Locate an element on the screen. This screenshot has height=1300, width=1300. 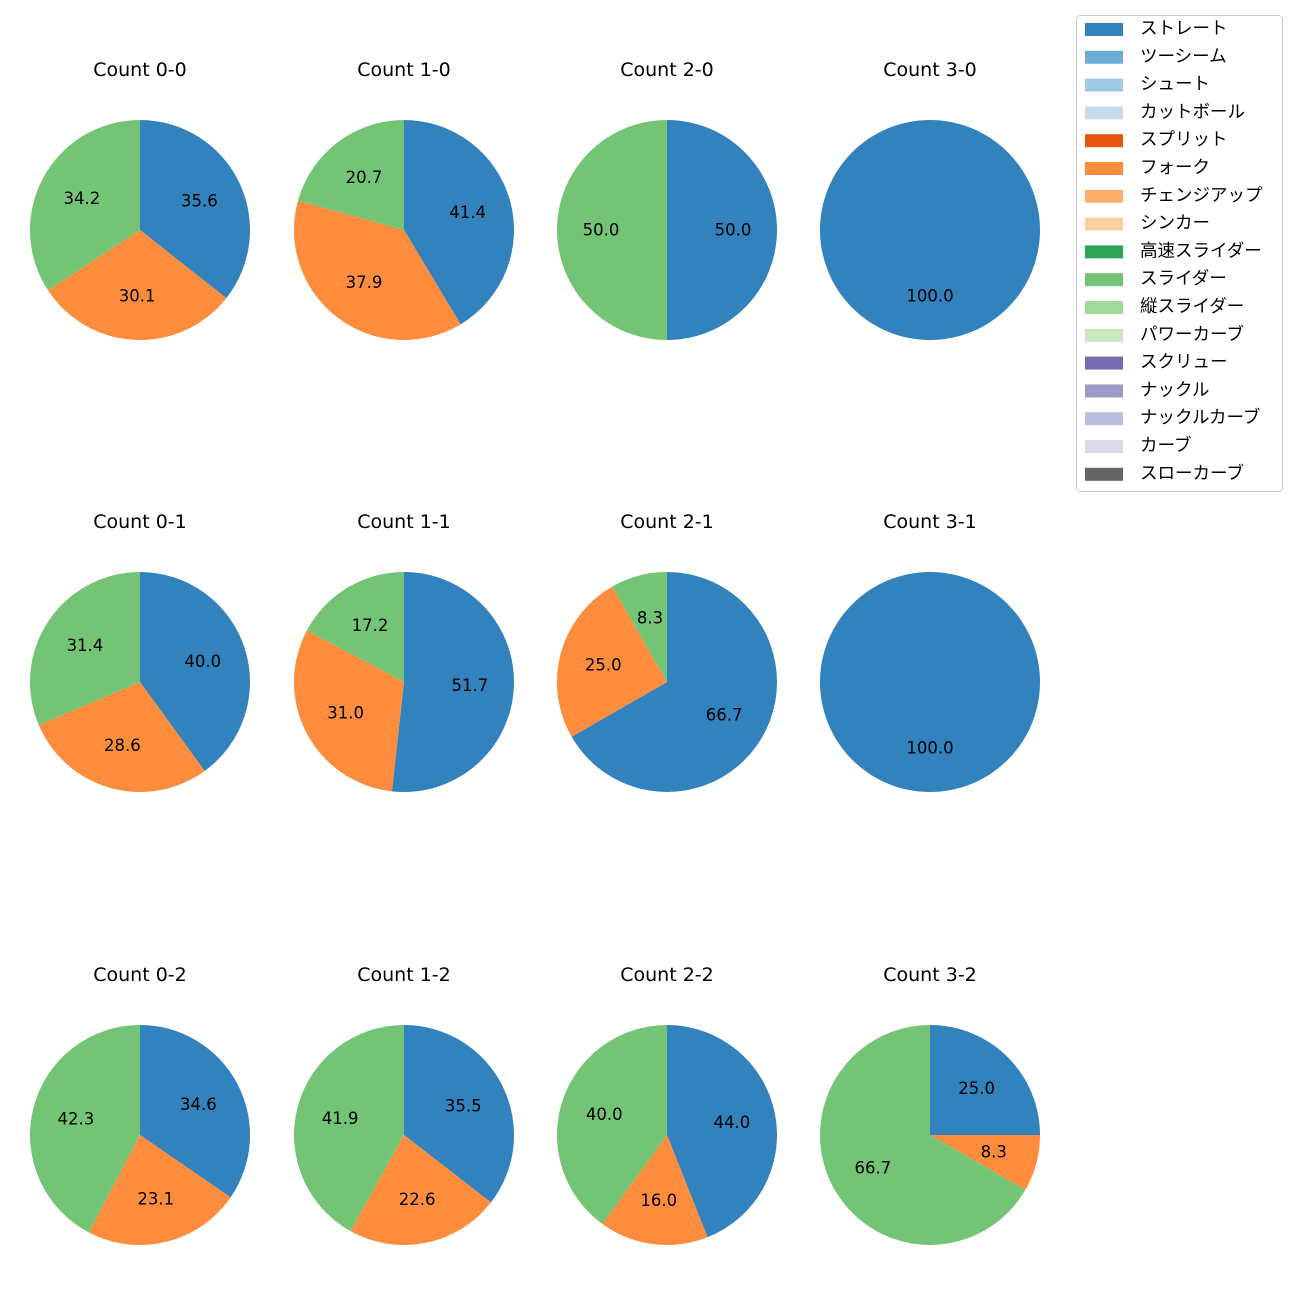
slice-label: 34.2 is located at coordinates (82, 198).